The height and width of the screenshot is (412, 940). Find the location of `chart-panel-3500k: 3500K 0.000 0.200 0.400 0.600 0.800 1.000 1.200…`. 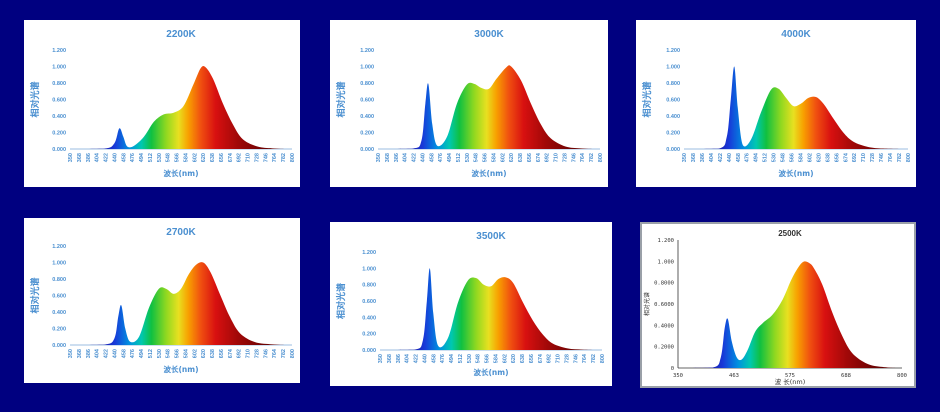

chart-panel-3500k: 3500K 0.000 0.200 0.400 0.600 0.800 1.000 1.200… is located at coordinates (471, 304).